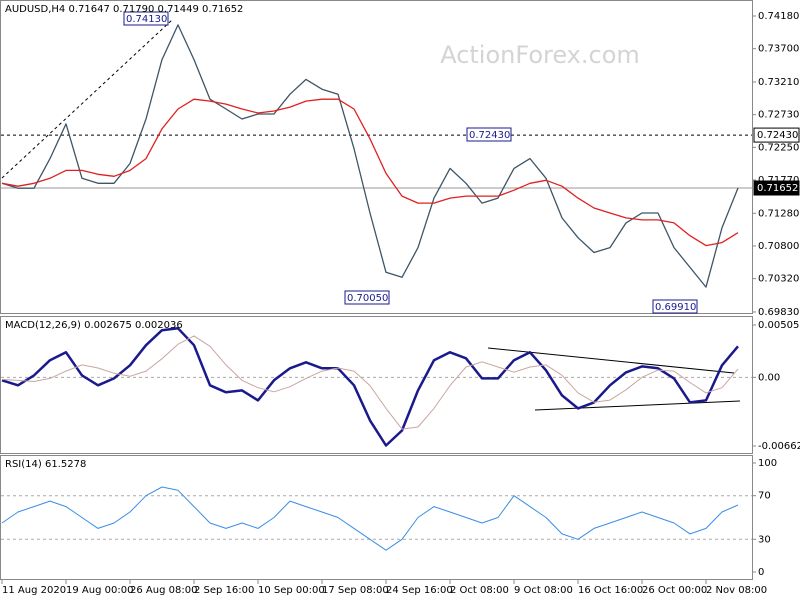  What do you see at coordinates (419, 590) in the screenshot?
I see `x-tick-label: 24 Sep 16:00` at bounding box center [419, 590].